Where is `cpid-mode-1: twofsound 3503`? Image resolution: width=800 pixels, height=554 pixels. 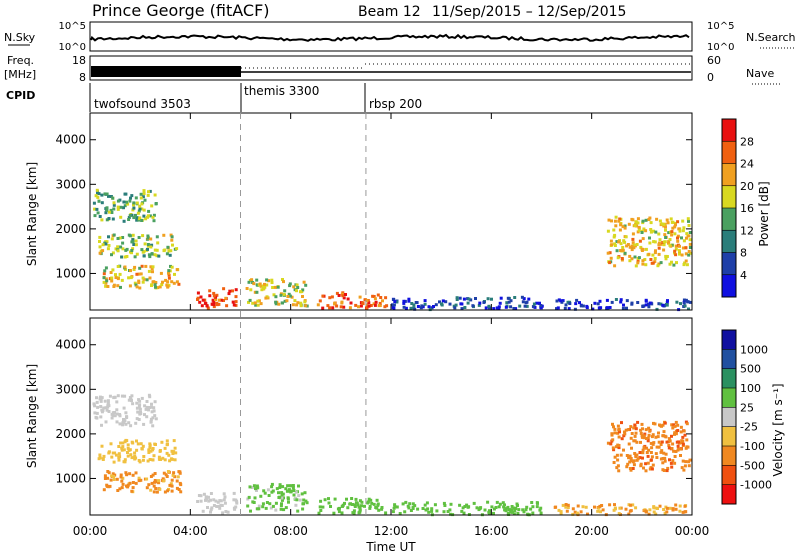
cpid-mode-1: twofsound 3503 is located at coordinates (142, 104).